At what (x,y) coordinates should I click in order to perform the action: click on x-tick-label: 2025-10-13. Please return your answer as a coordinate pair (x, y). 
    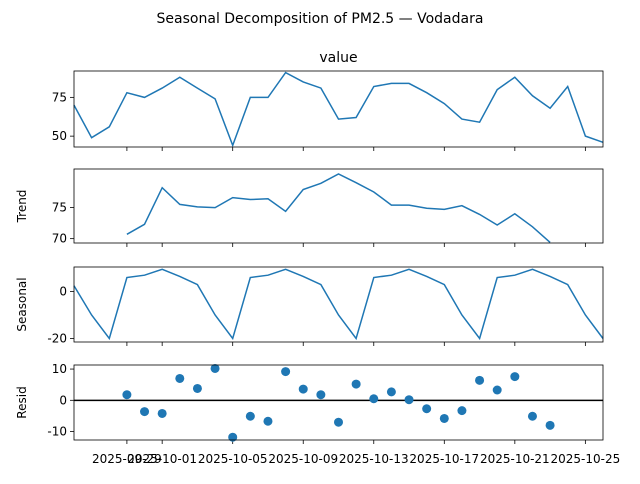
    Looking at the image, I should click on (374, 459).